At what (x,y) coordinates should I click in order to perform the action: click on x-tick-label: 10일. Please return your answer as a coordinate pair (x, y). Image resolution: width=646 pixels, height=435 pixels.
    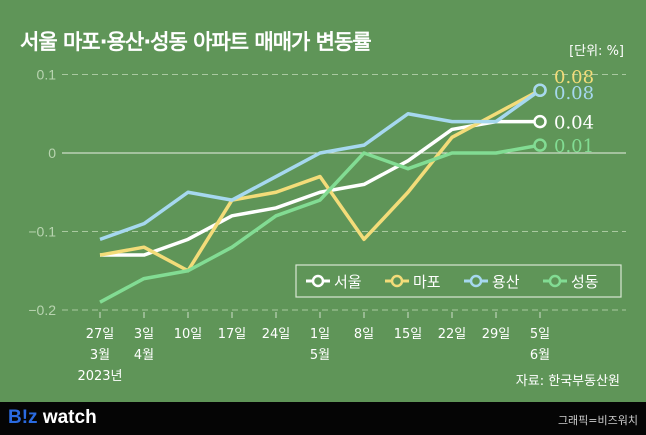
    Looking at the image, I should click on (188, 334).